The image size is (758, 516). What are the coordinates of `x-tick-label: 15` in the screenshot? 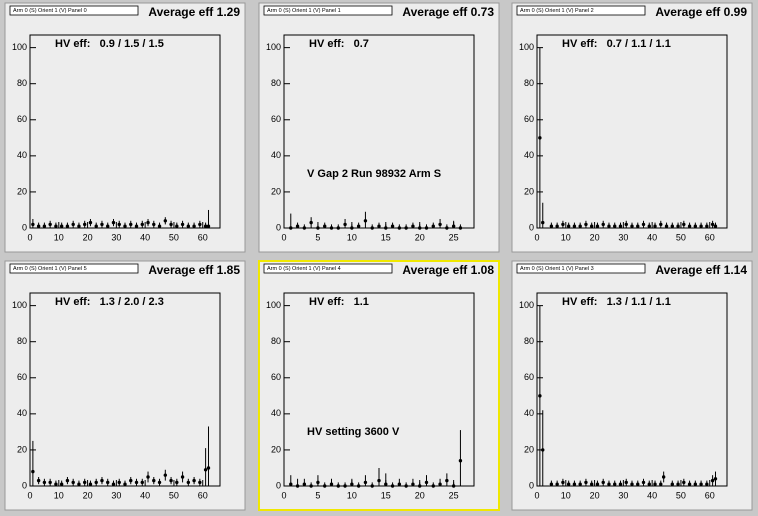 It's located at (386, 237).